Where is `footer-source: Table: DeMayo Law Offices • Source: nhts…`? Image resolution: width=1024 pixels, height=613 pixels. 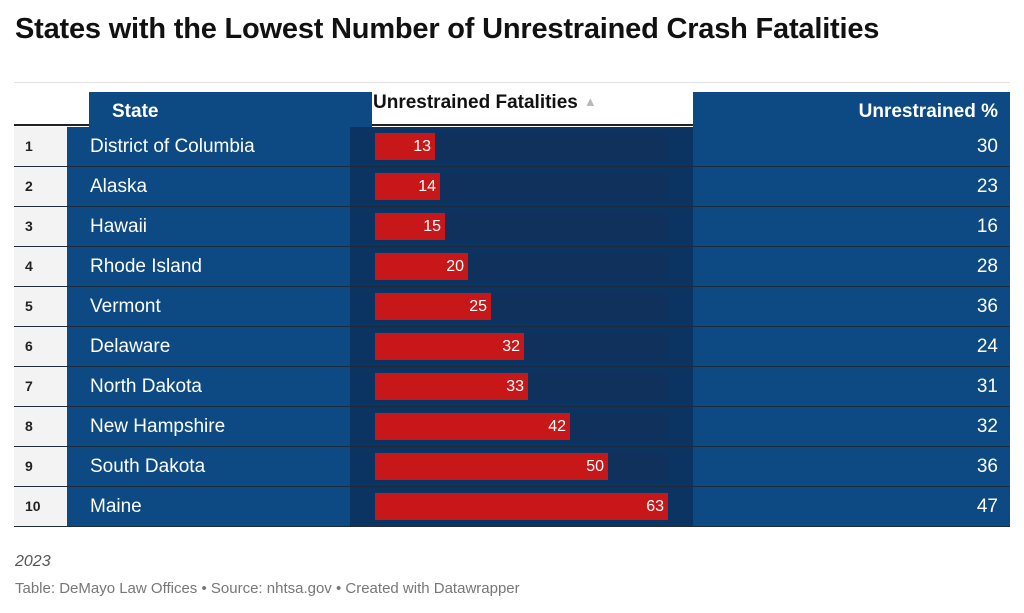
footer-source: Table: DeMayo Law Offices • Source: nhts… is located at coordinates (267, 588).